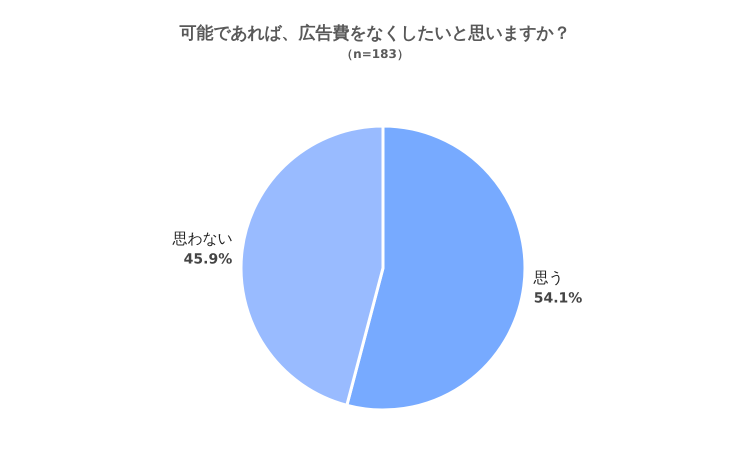 The image size is (750, 452). Describe the element at coordinates (208, 259) in the screenshot. I see `data-label: 45.9%` at that location.